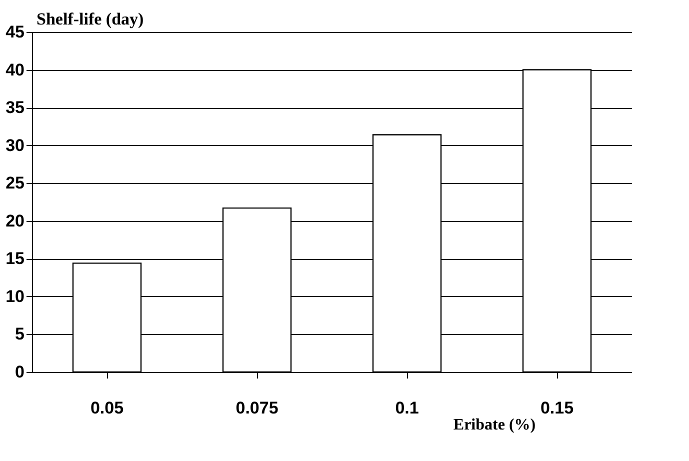  What do you see at coordinates (15, 145) in the screenshot?
I see `y-tick-label: 30` at bounding box center [15, 145].